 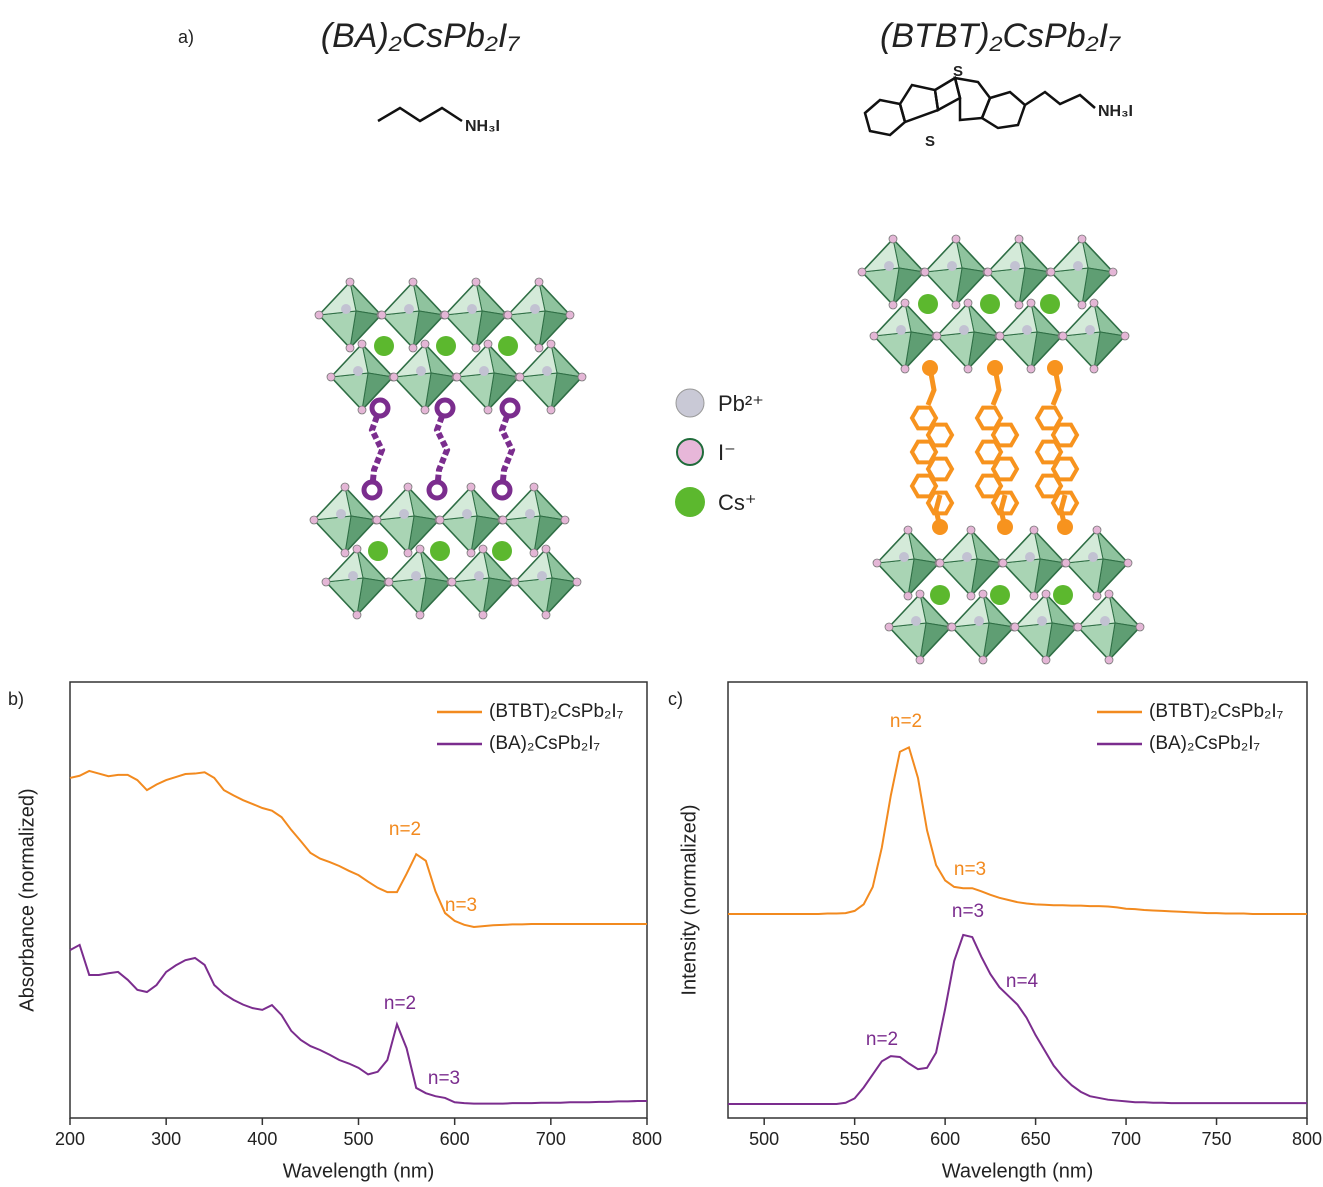 What do you see at coordinates (1204, 743) in the screenshot?
I see `legend-label: (BA)₂CsPb₂I₇` at bounding box center [1204, 743].